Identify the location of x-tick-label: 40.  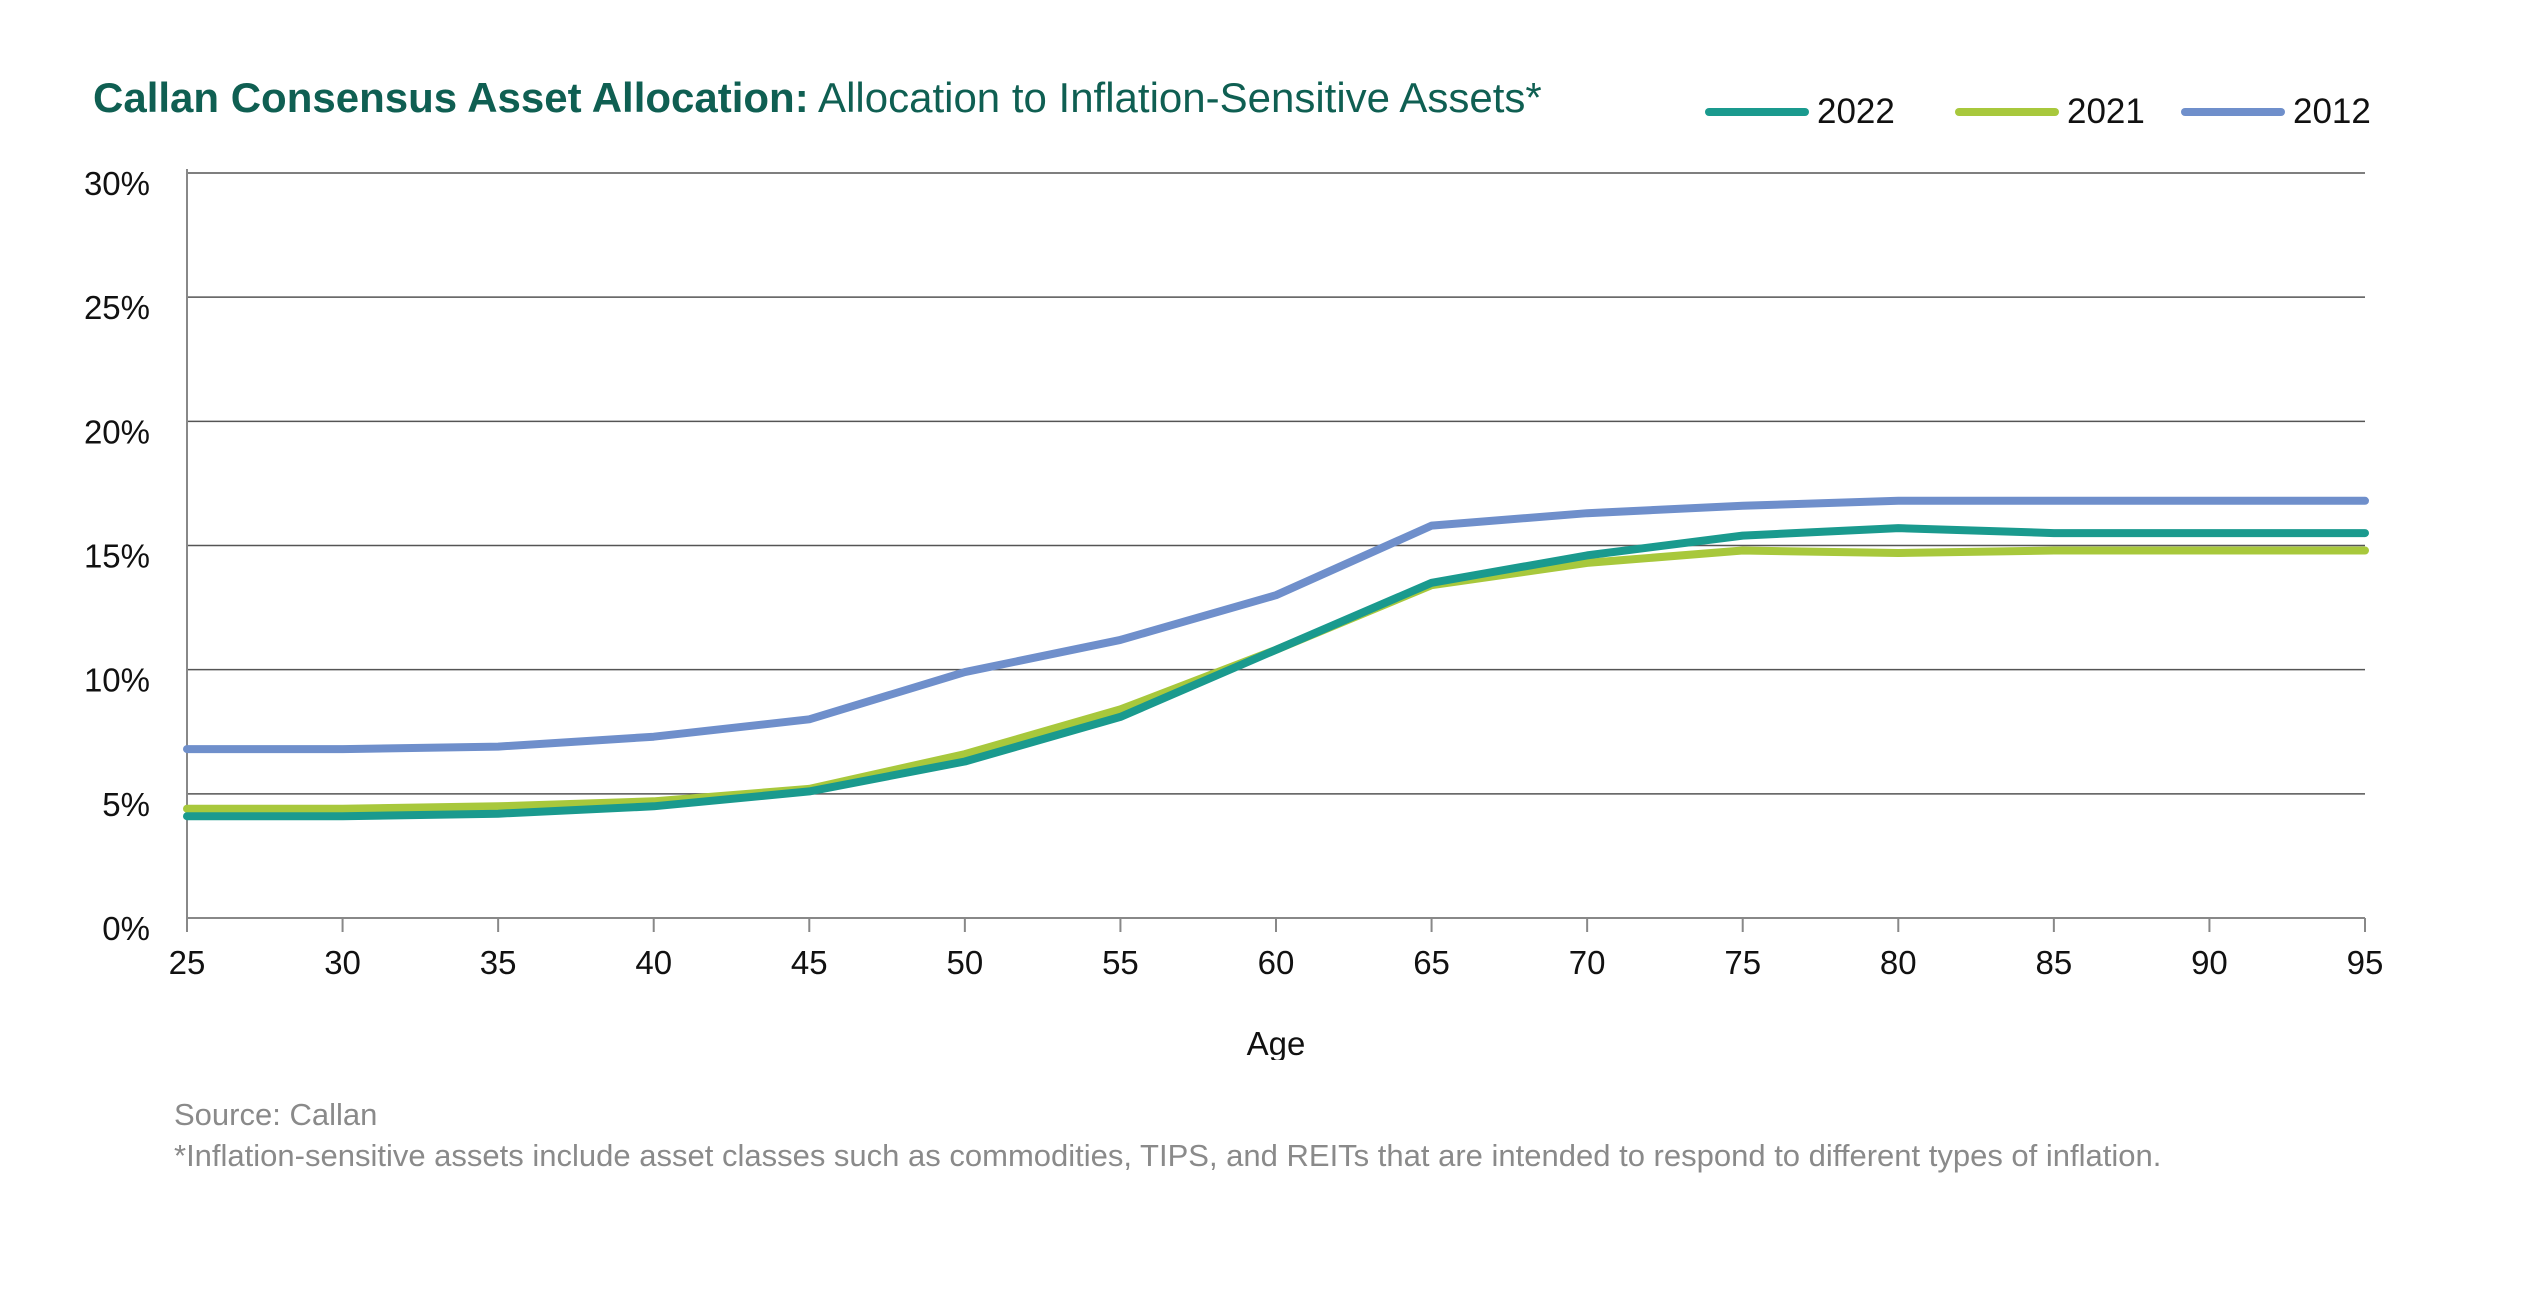
(653, 962).